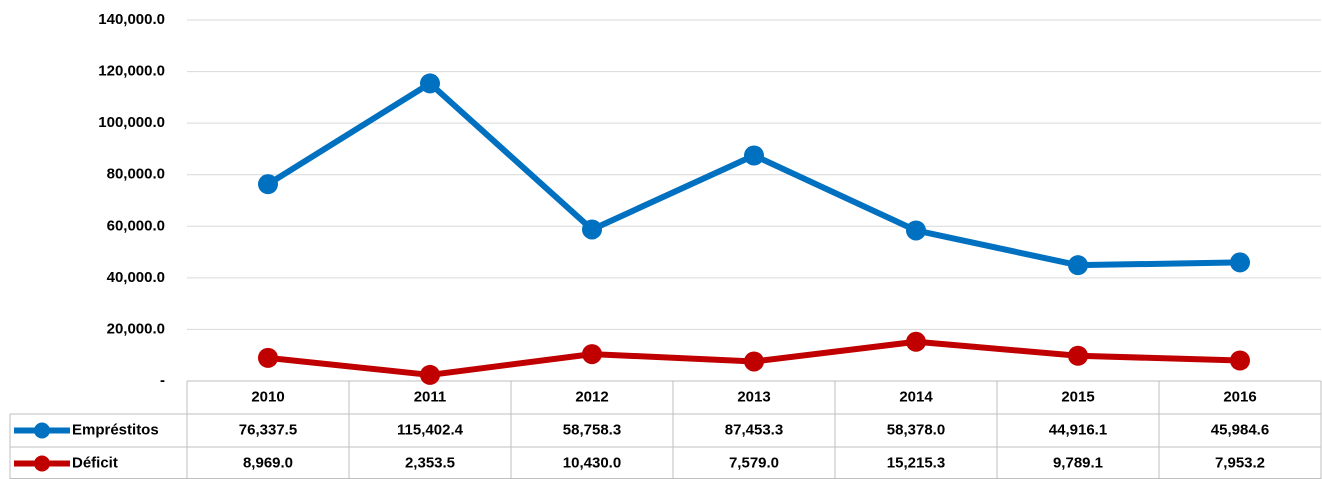 The height and width of the screenshot is (479, 1322). What do you see at coordinates (267, 396) in the screenshot?
I see `x-tick-label: 2010` at bounding box center [267, 396].